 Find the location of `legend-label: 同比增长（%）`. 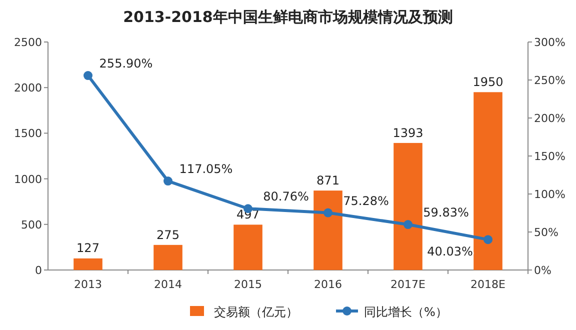

legend-label: 同比增长（%） is located at coordinates (406, 312).